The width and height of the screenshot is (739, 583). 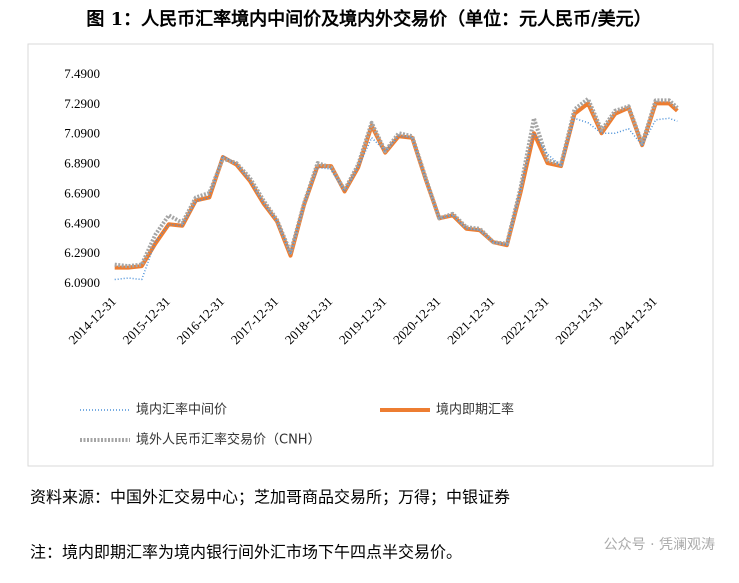 What do you see at coordinates (82, 252) in the screenshot?
I see `y-tick-label: 6.2900` at bounding box center [82, 252].